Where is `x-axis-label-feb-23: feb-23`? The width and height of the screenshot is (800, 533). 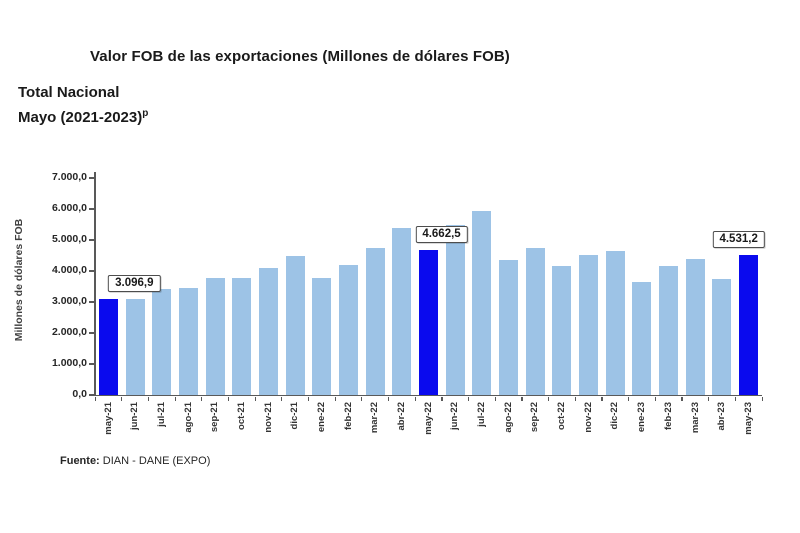
x-axis-label-feb-23: feb-23 is located at coordinates (668, 428).